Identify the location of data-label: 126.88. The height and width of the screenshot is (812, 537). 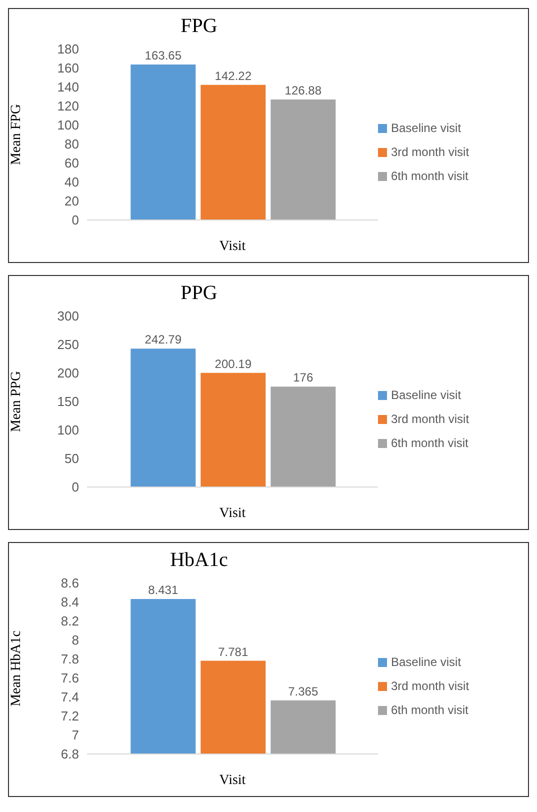
(303, 90).